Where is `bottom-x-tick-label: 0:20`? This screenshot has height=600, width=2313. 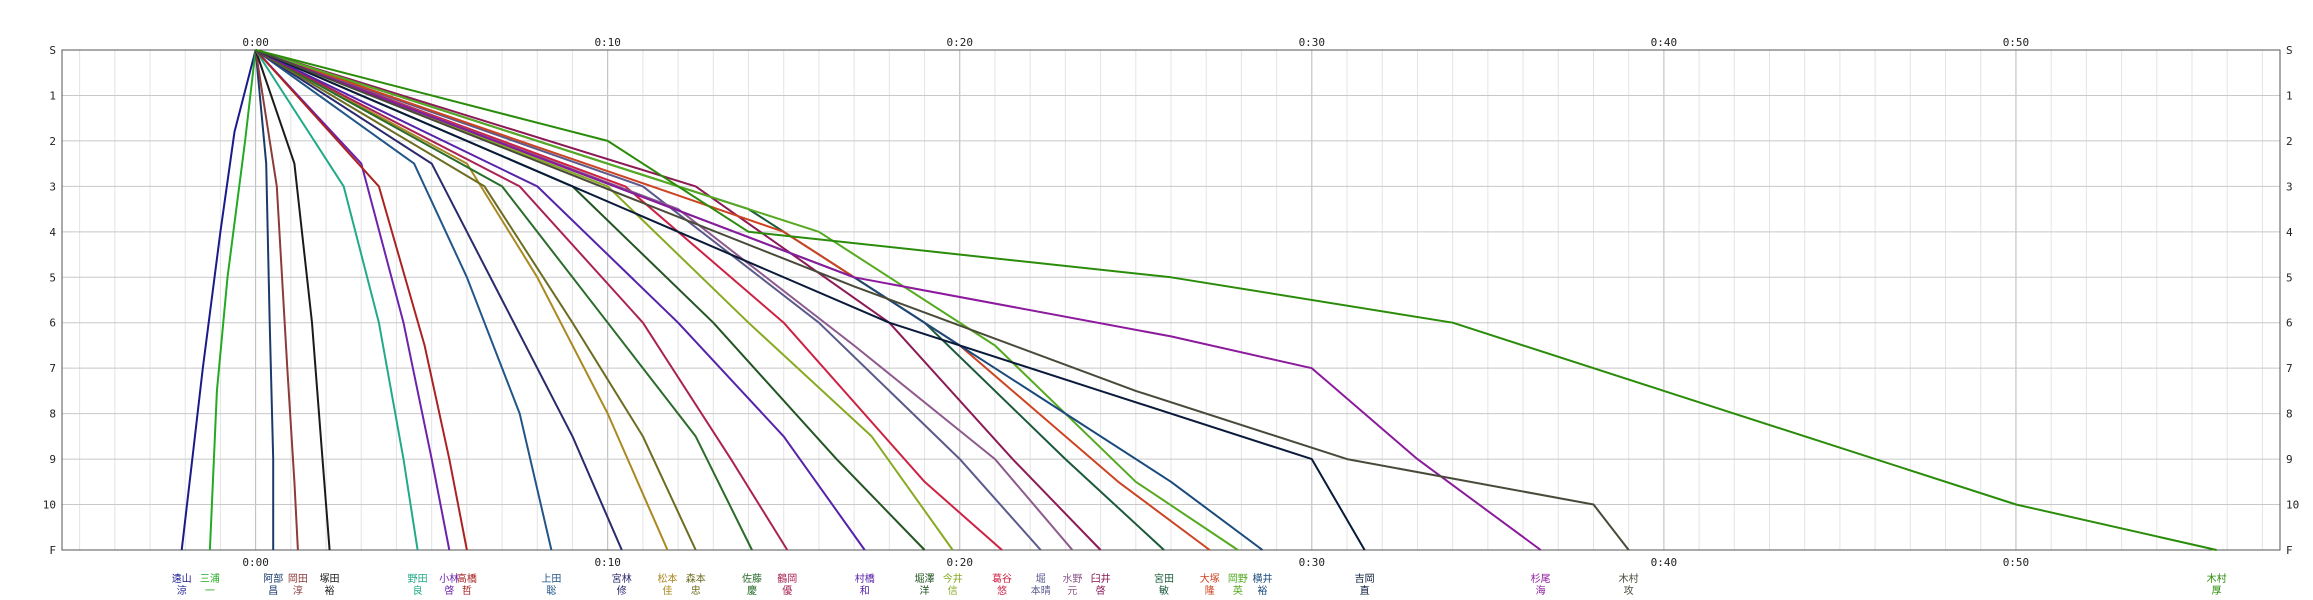
bottom-x-tick-label: 0:20 is located at coordinates (960, 562).